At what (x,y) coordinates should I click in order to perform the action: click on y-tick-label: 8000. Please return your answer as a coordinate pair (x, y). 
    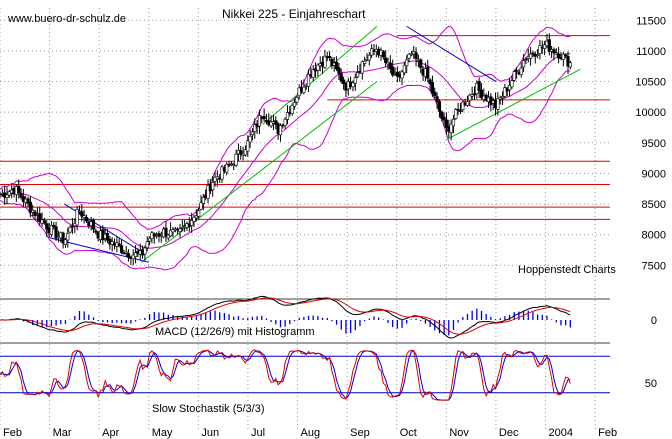
    Looking at the image, I should click on (654, 236).